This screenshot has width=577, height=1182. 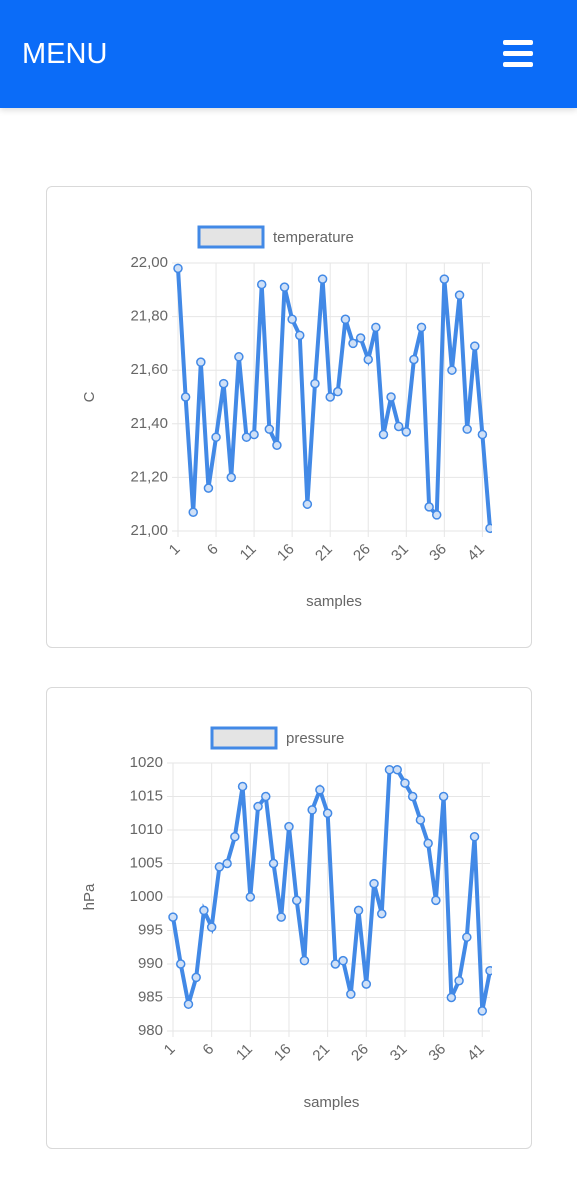 What do you see at coordinates (146, 829) in the screenshot?
I see `y-tick-label: 1010` at bounding box center [146, 829].